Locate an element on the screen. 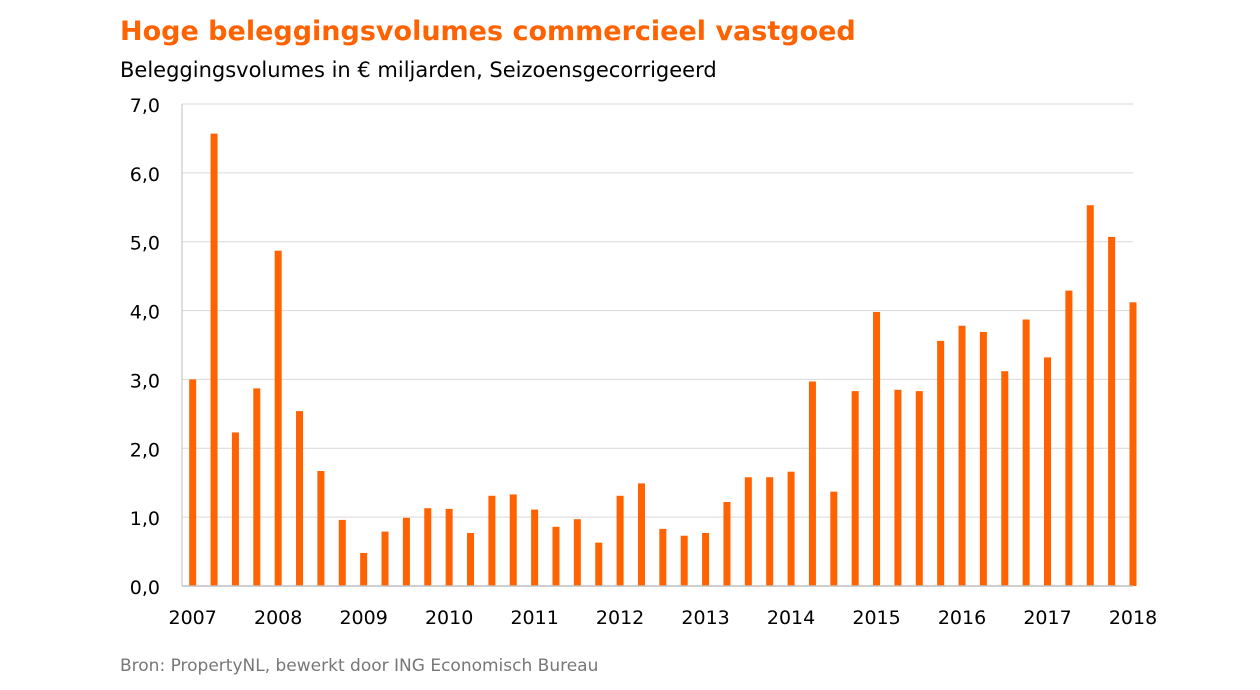 The width and height of the screenshot is (1260, 690). bar: 2017 Q4: 5.07 is located at coordinates (1112, 411).